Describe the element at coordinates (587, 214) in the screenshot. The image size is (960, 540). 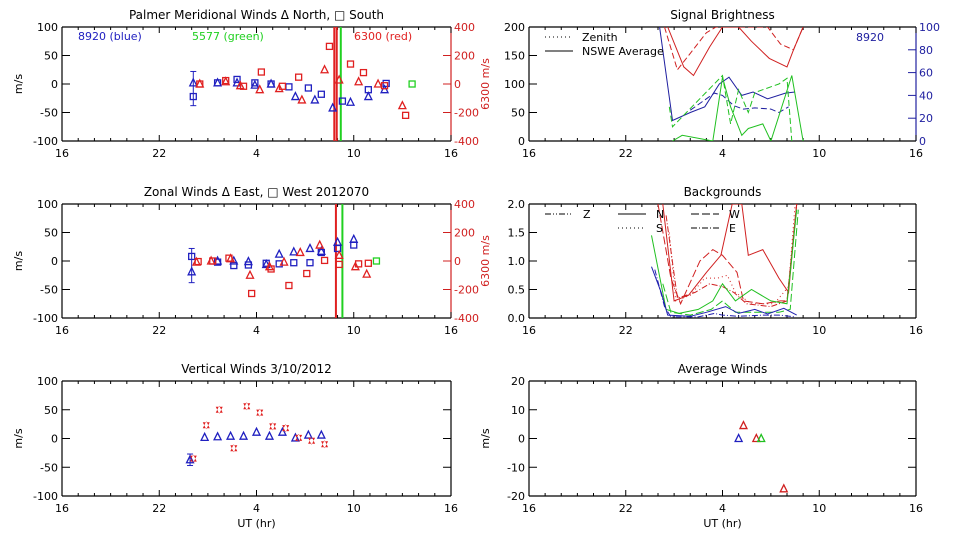
I see `legend-label: Z` at that location.